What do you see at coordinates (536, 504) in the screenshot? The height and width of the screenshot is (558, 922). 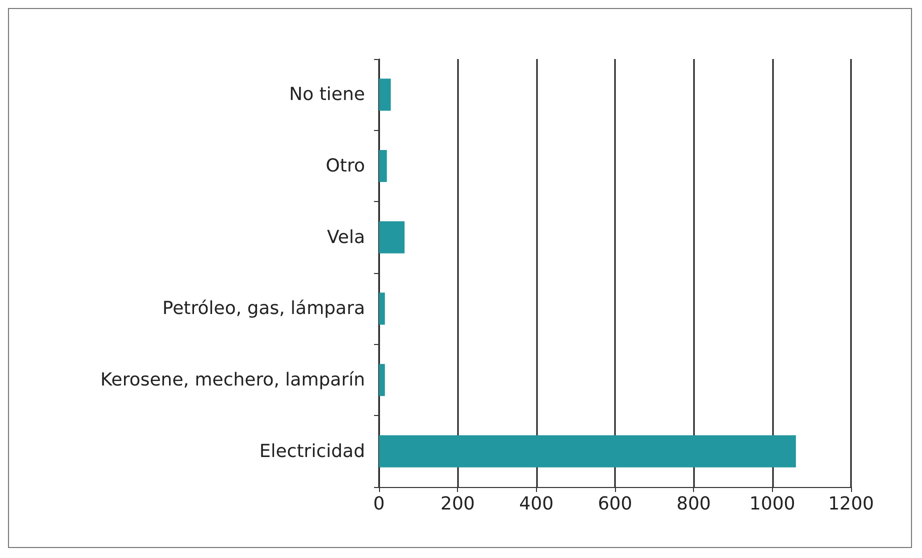 I see `x-tick-label: 400` at bounding box center [536, 504].